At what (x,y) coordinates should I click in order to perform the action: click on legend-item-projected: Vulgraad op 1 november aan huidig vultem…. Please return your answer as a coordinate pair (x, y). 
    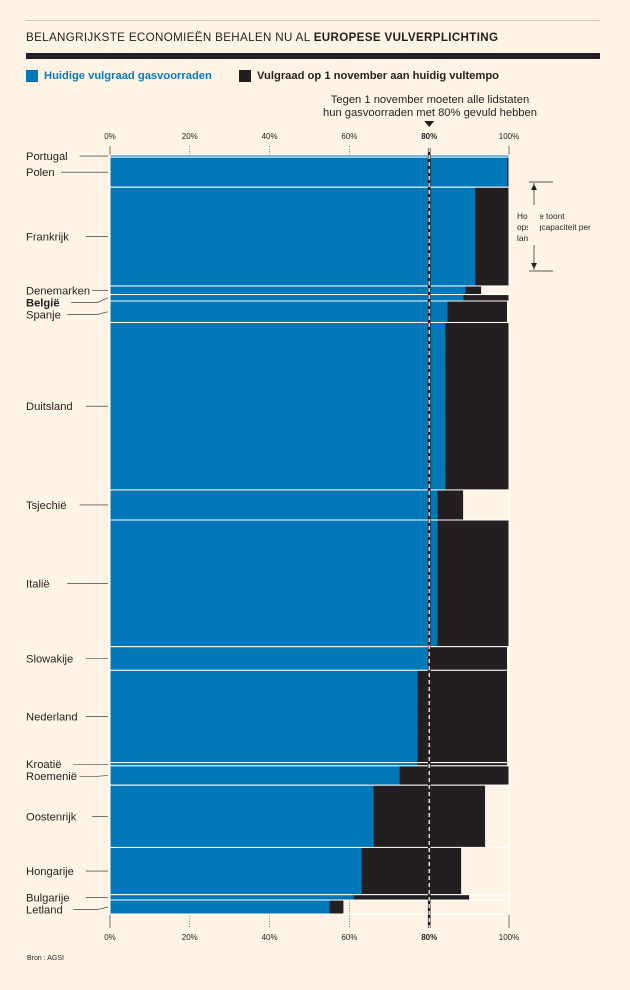
    Looking at the image, I should click on (369, 76).